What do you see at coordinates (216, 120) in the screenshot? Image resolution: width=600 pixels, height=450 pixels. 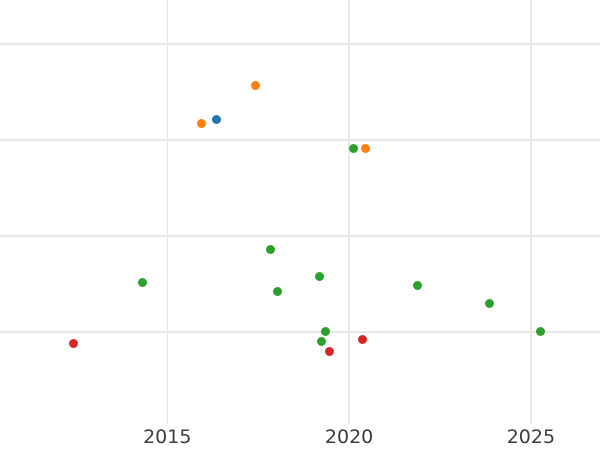 I see `scatter-point-blue` at bounding box center [216, 120].